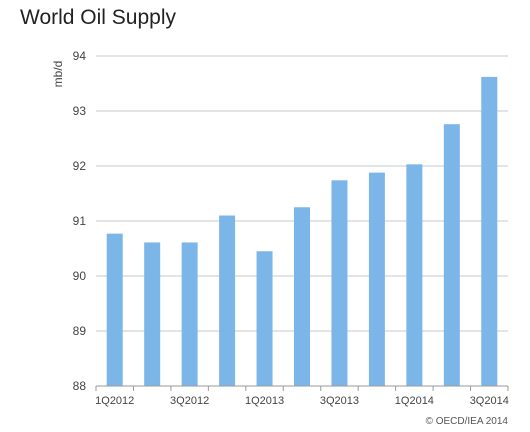 The width and height of the screenshot is (530, 432). What do you see at coordinates (467, 421) in the screenshot?
I see `credit-text: © OECD/IEA 2014` at bounding box center [467, 421].